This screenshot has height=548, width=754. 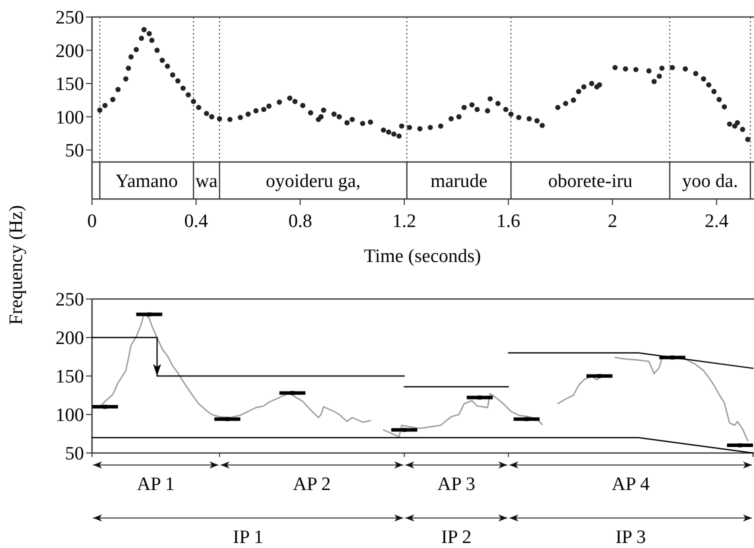 What do you see at coordinates (92, 221) in the screenshot?
I see `x-tick-label: 0` at bounding box center [92, 221].